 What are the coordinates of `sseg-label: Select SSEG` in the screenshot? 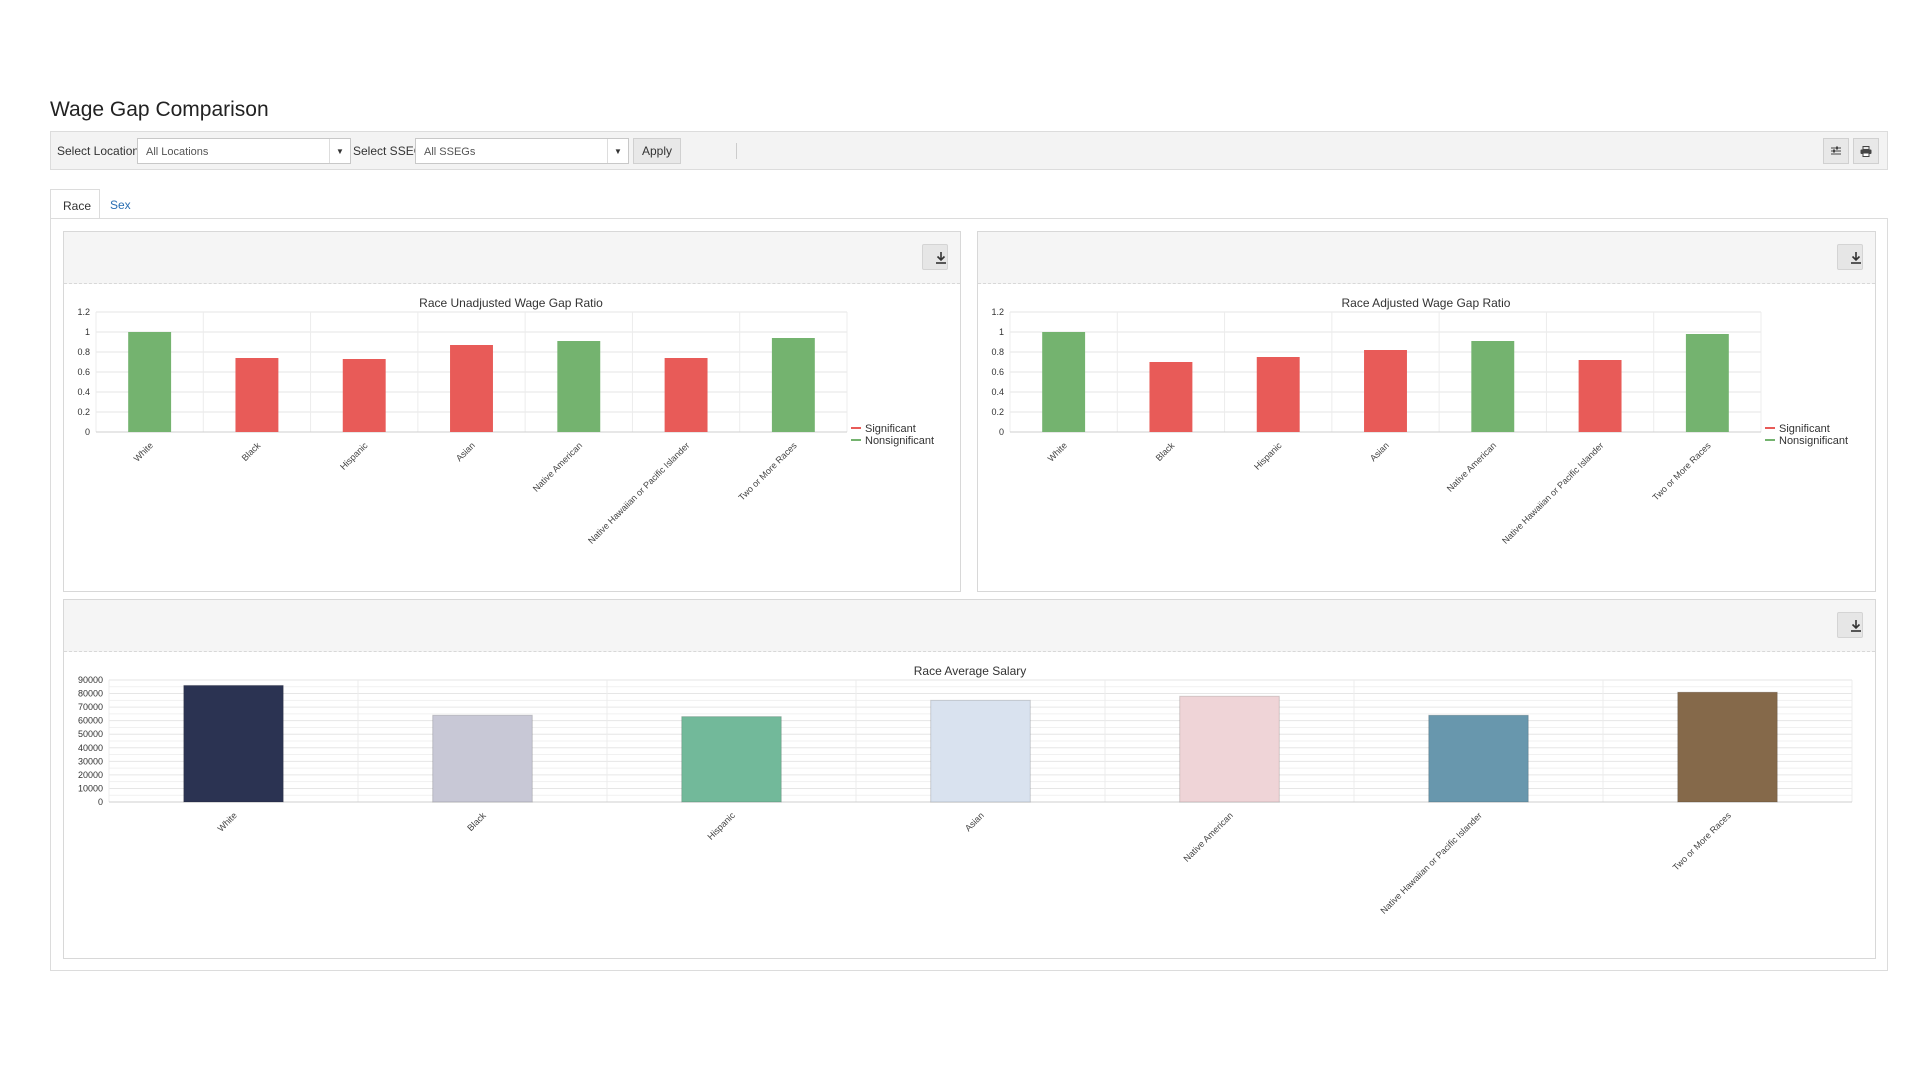 It's located at (388, 151).